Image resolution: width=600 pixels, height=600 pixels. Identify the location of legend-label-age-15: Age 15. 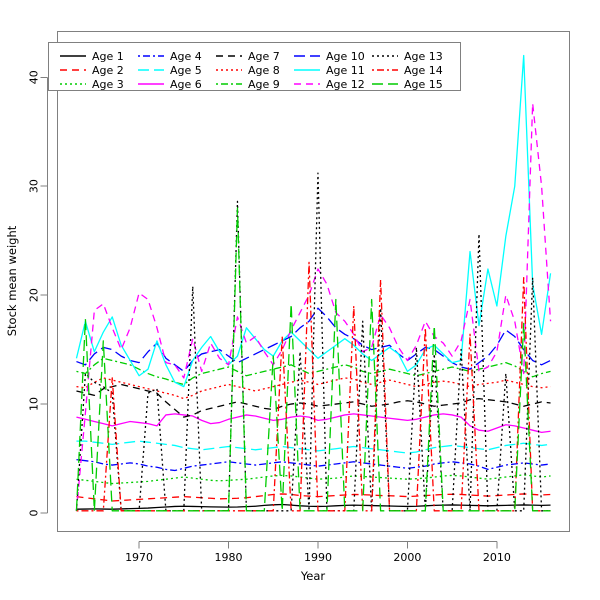
(423, 84).